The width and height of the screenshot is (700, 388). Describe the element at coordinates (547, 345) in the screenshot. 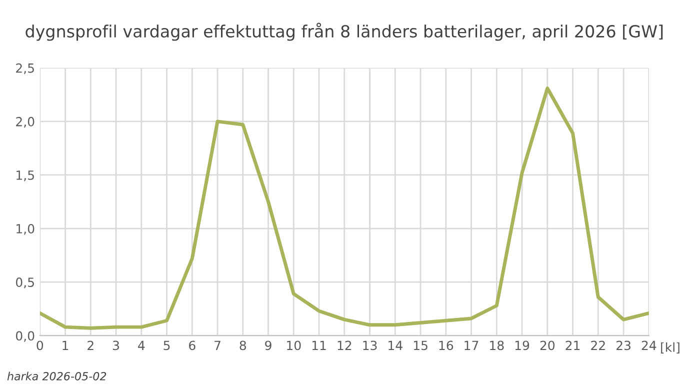

I see `x-tick-label: 20` at that location.